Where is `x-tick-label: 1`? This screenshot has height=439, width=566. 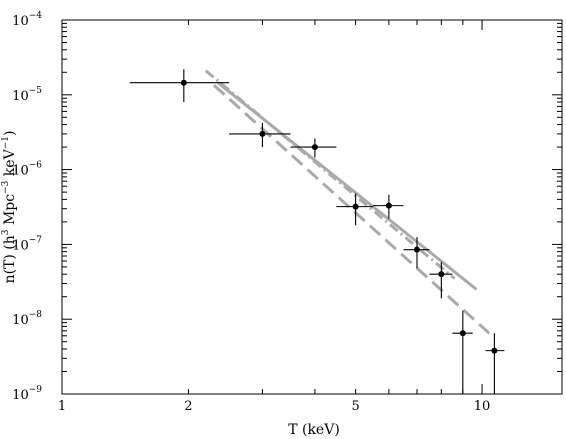 x-tick-label: 1 is located at coordinates (62, 406).